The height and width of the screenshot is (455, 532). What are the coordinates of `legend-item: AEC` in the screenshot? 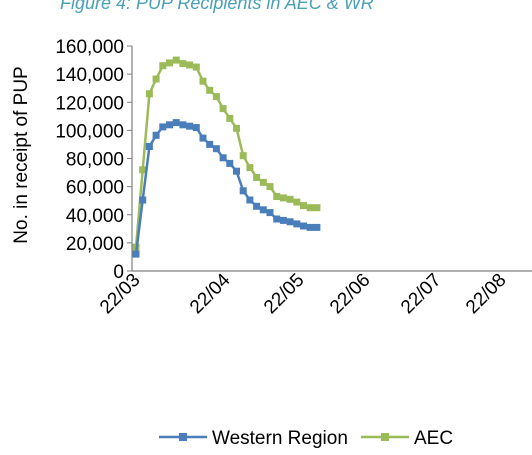 It's located at (407, 438).